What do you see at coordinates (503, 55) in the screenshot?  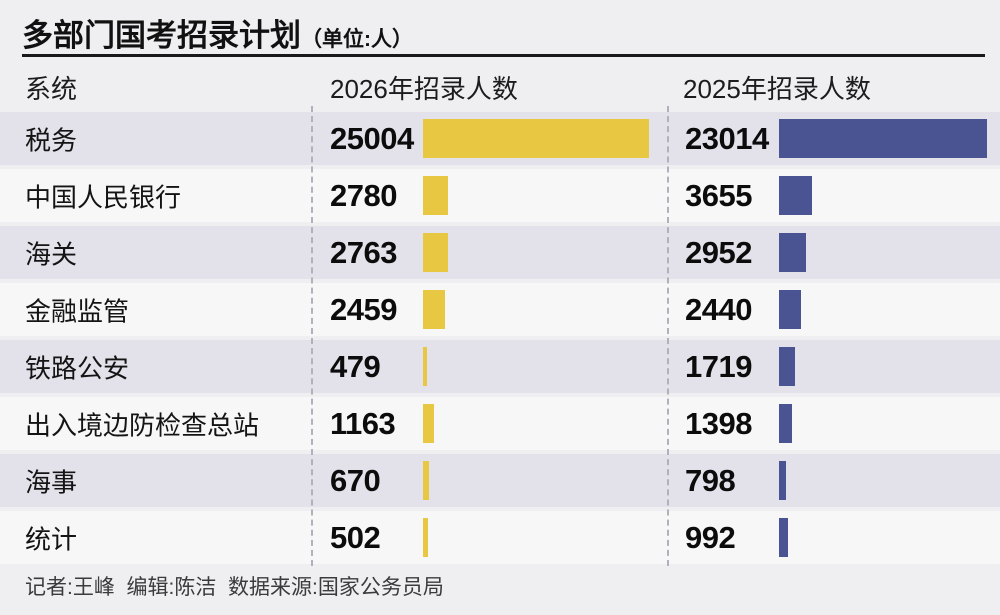 I see `title-underline` at bounding box center [503, 55].